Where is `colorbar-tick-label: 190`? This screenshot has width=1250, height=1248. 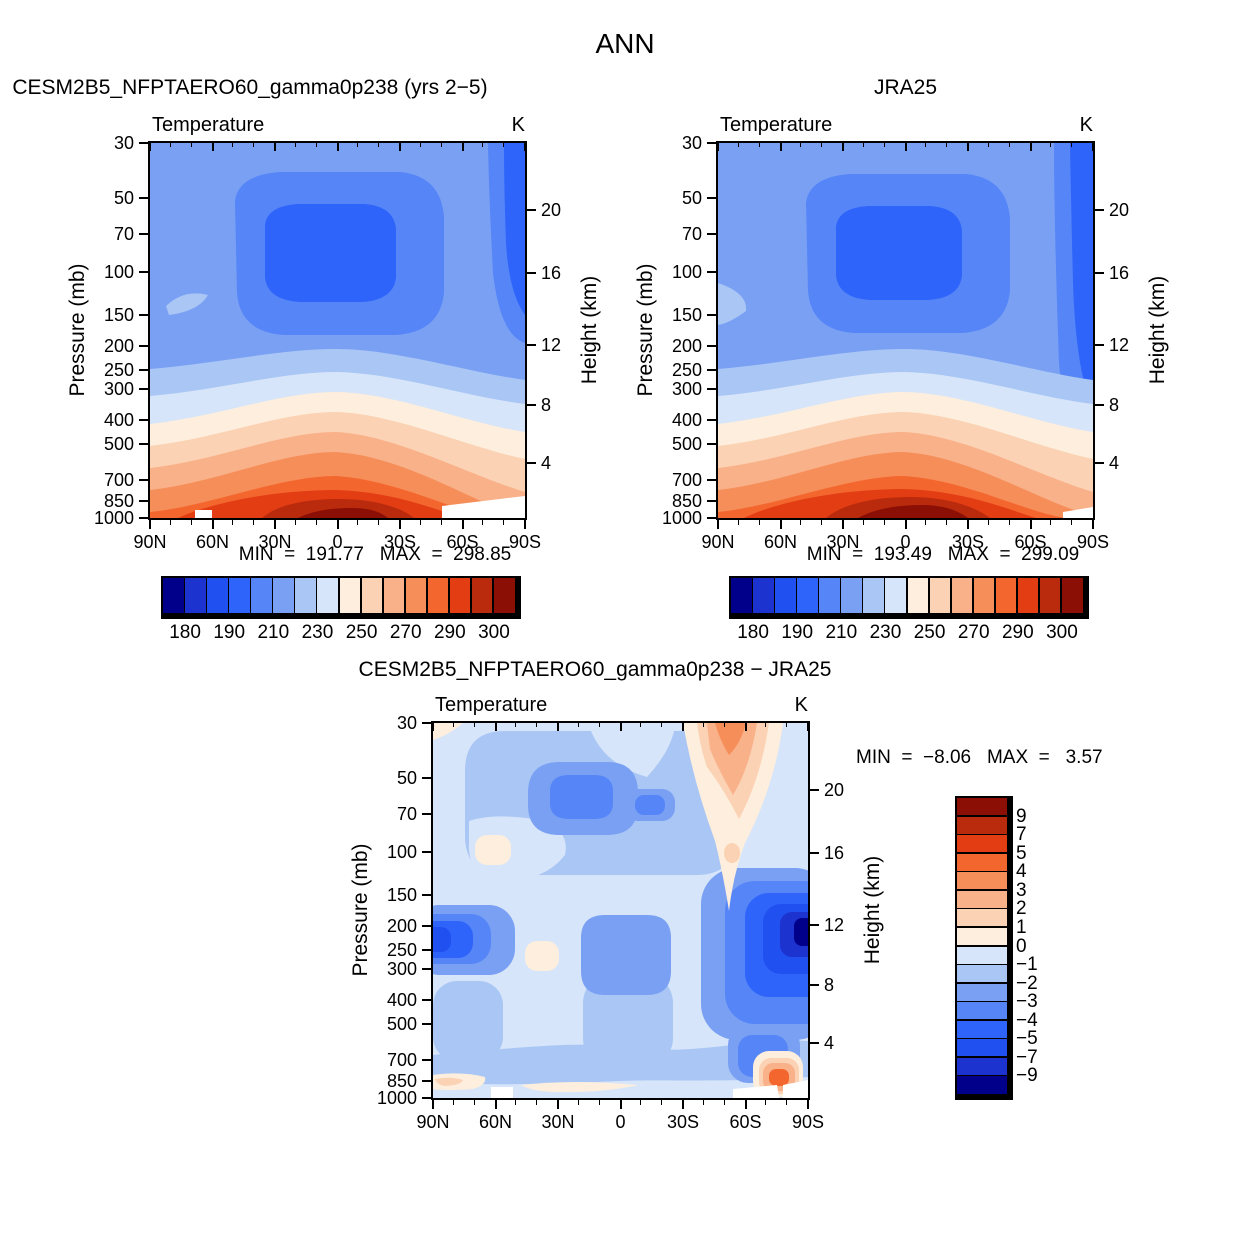 colorbar-tick-label: 190 is located at coordinates (797, 632).